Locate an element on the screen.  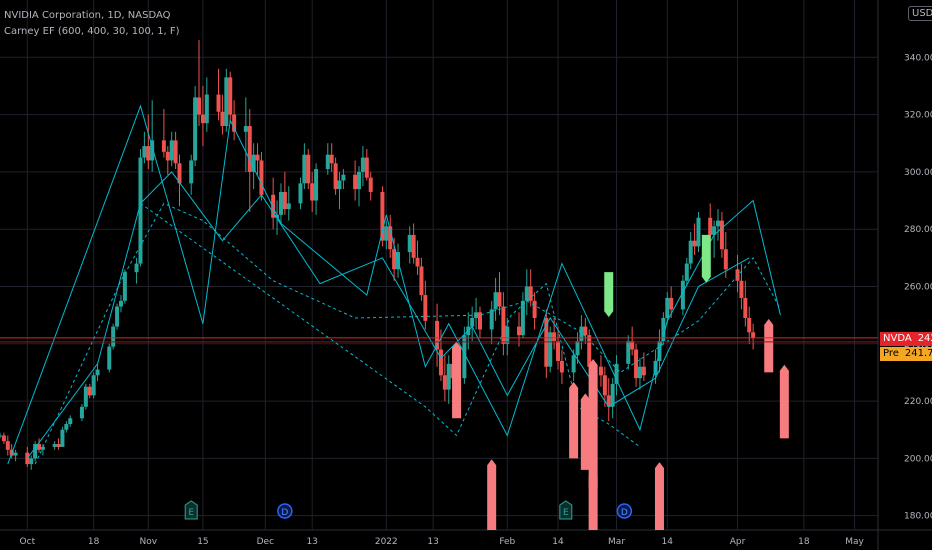
time-axis: Oct 18 Nov 15 Dec 13 2022 13 Feb 14 Mar 14 Apr 18 May is located at coordinates (442, 542).